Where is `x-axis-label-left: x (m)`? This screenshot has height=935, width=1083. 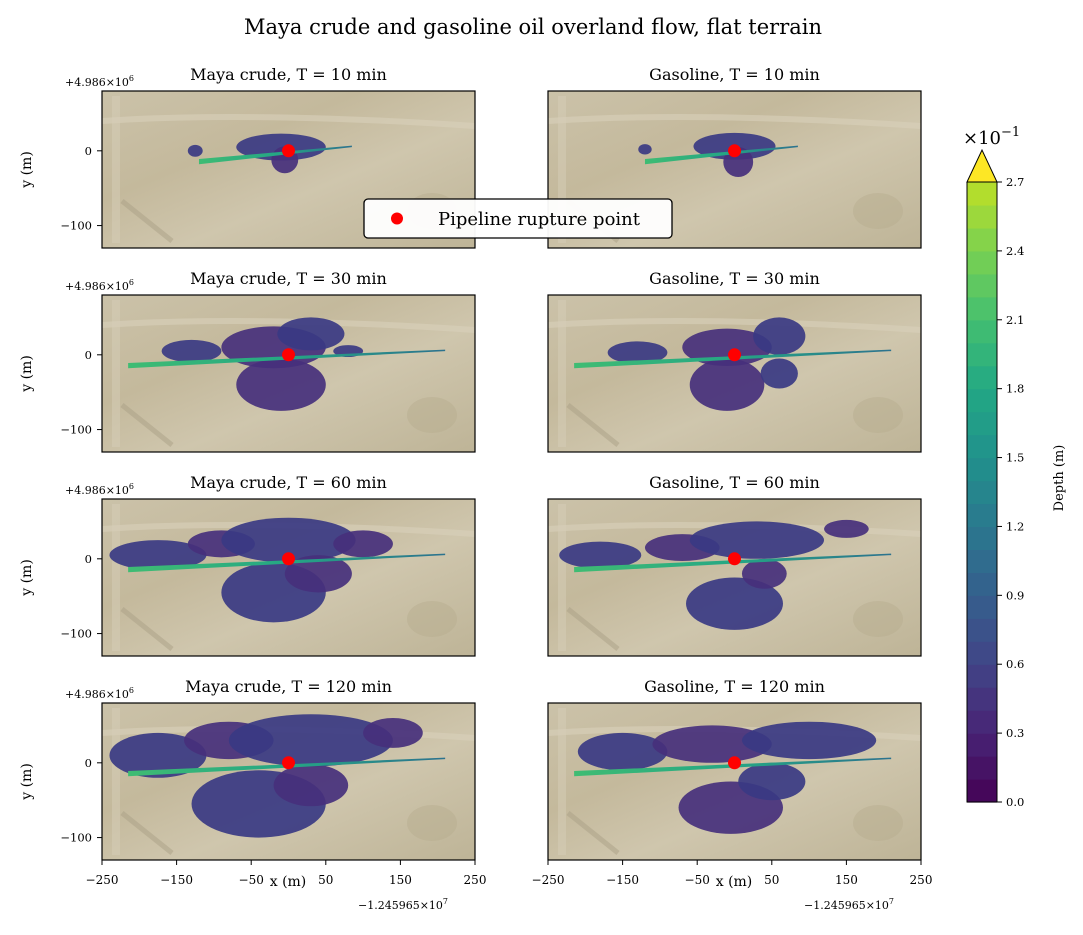 x-axis-label-left: x (m) is located at coordinates (288, 882).